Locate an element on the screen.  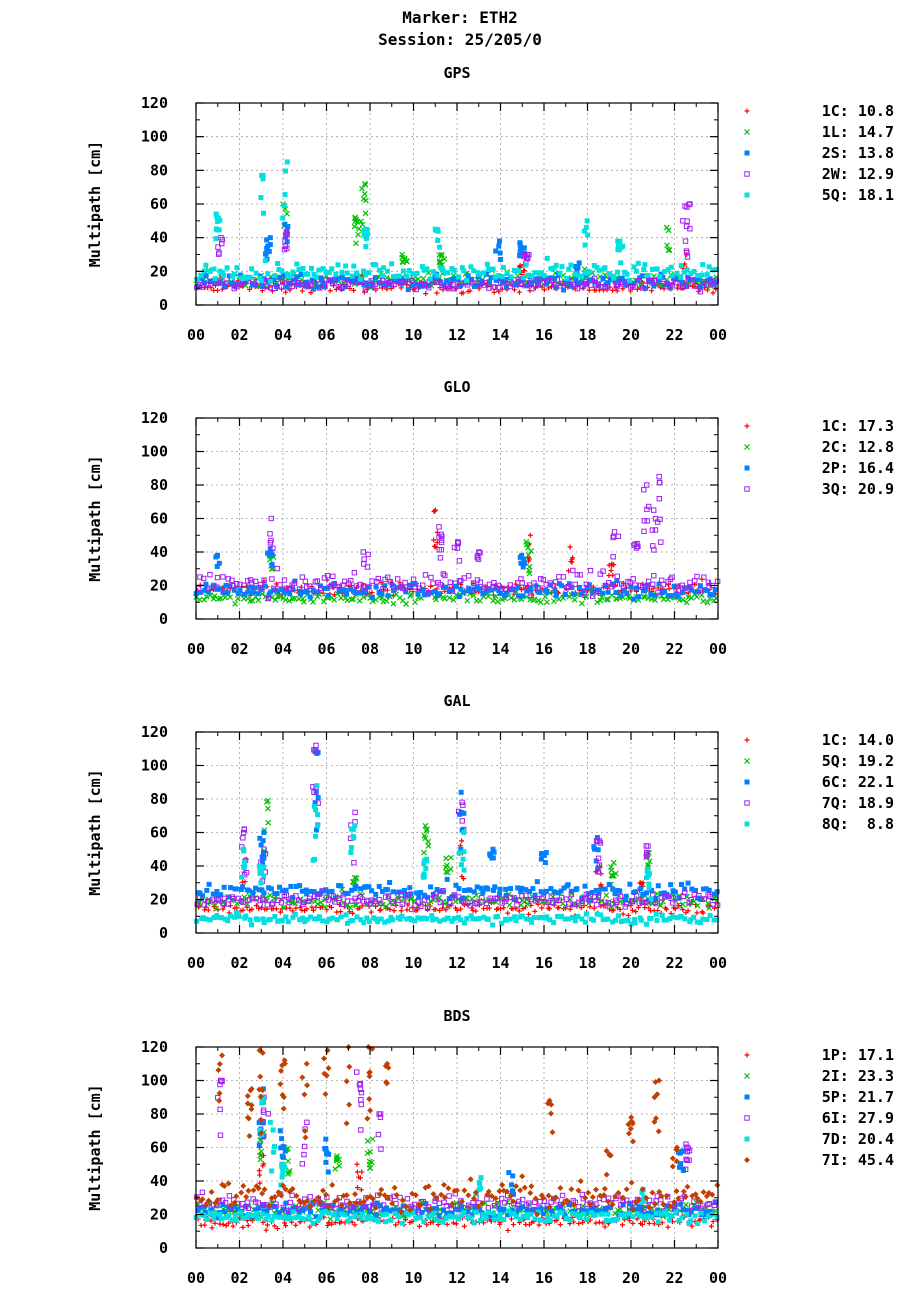
legend-entry-7Q: 7Q: 18.9 is located at coordinates (858, 803).